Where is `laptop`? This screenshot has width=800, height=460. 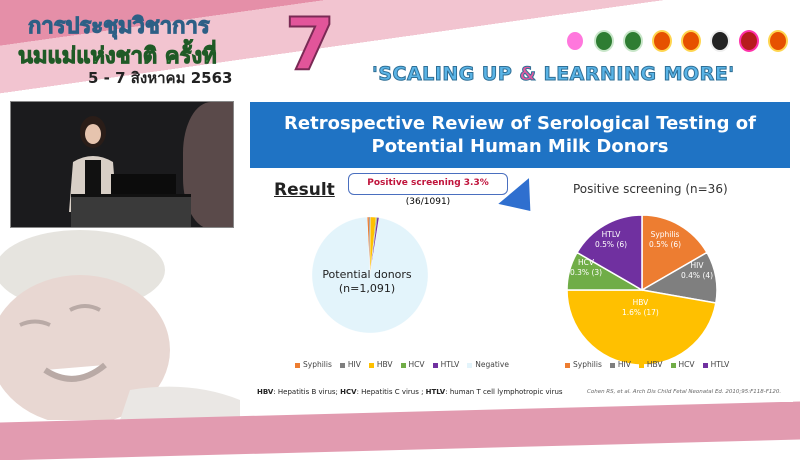 laptop is located at coordinates (143, 185).